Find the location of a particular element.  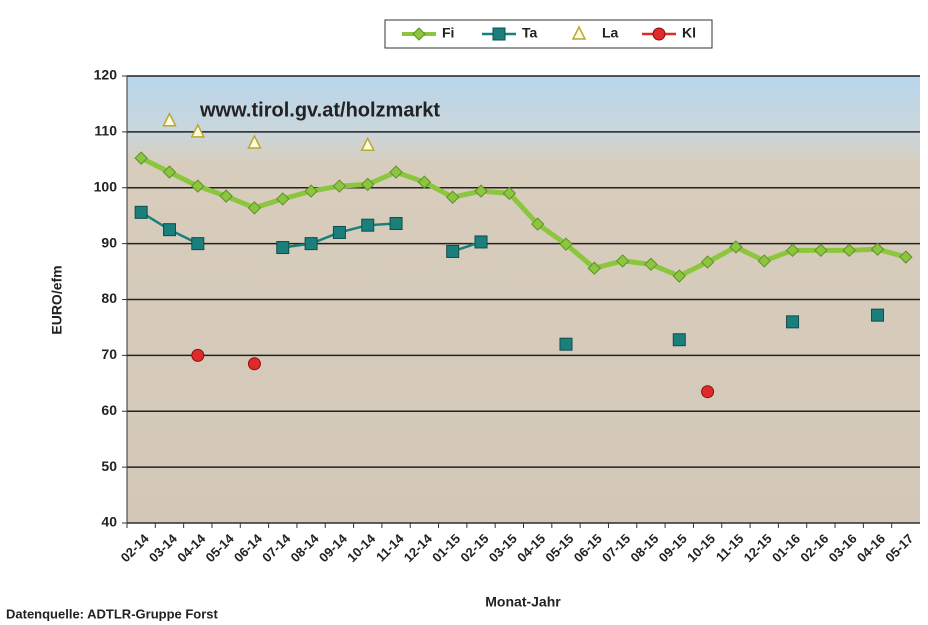

legend-label: Kl is located at coordinates (689, 33).